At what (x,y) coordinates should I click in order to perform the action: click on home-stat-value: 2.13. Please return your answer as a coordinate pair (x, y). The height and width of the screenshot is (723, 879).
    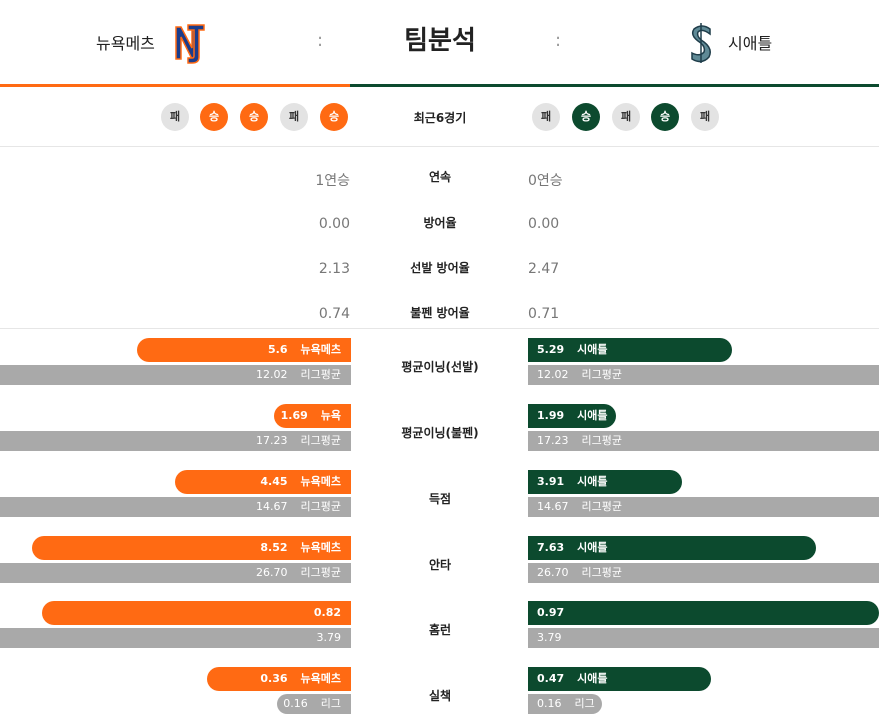
    Looking at the image, I should click on (334, 269).